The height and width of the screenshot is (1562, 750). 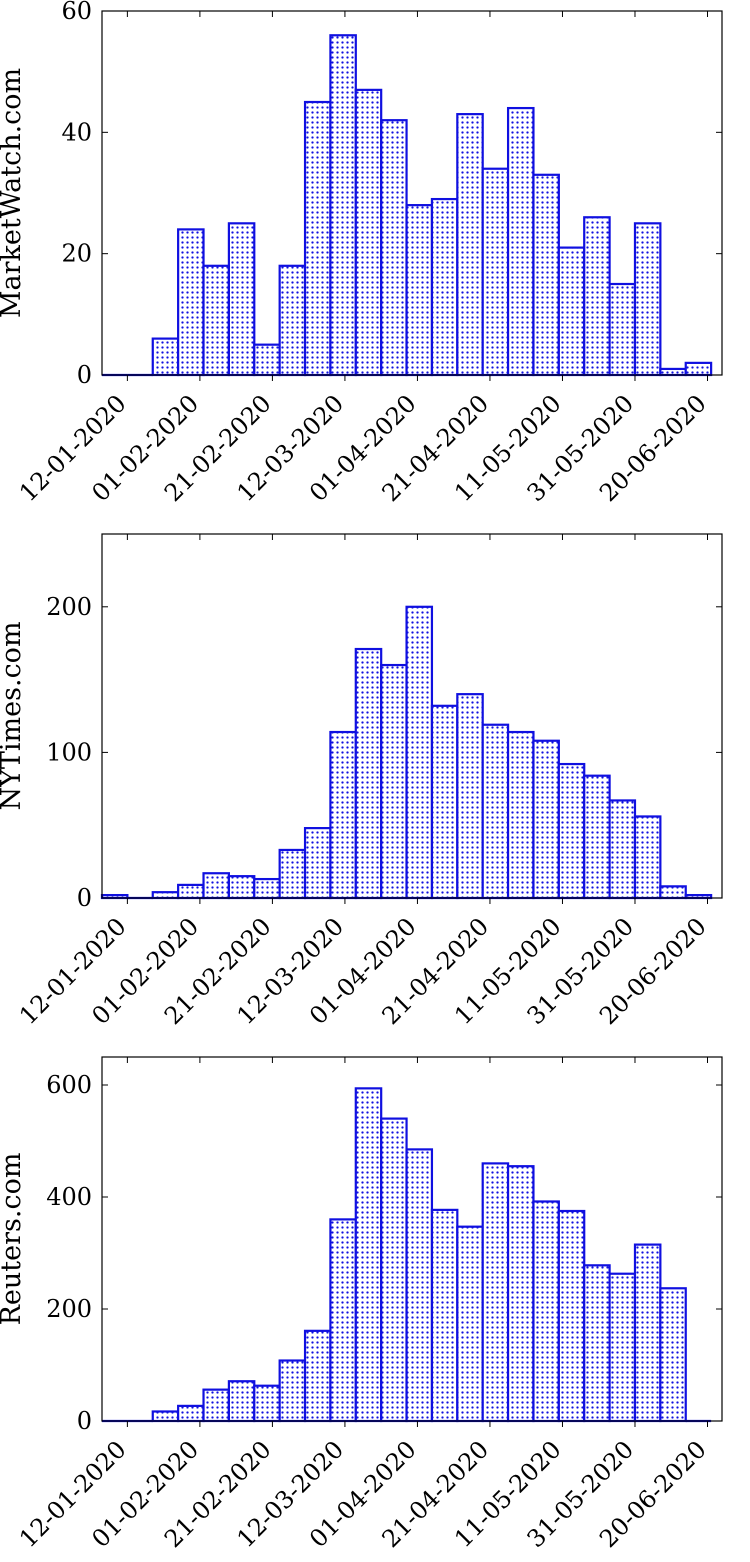 I want to click on y-tick-label: 400, so click(x=69, y=1197).